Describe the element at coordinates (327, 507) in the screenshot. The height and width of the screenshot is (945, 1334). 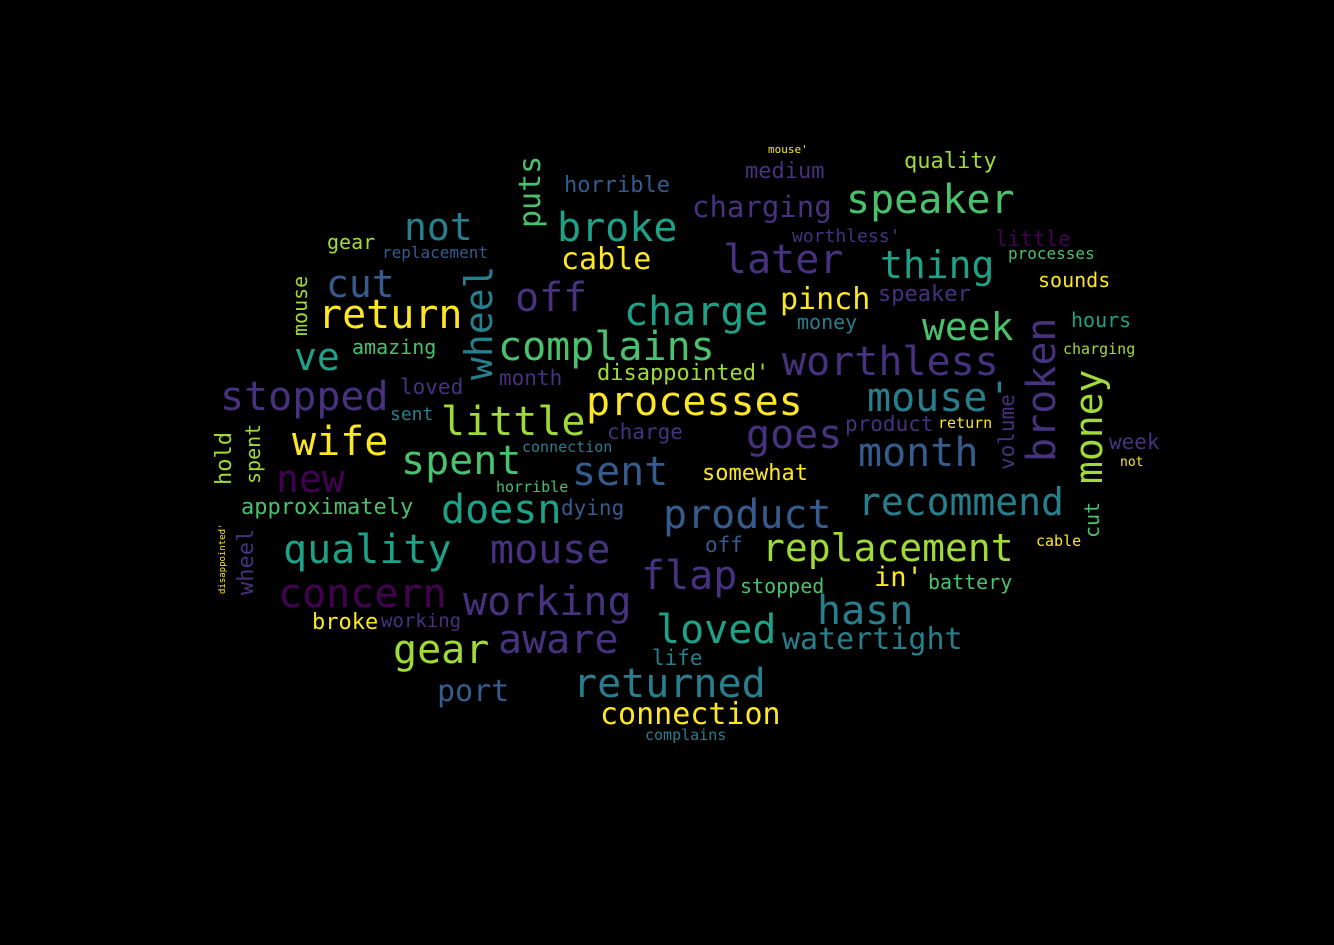
I see `word: approximately` at that location.